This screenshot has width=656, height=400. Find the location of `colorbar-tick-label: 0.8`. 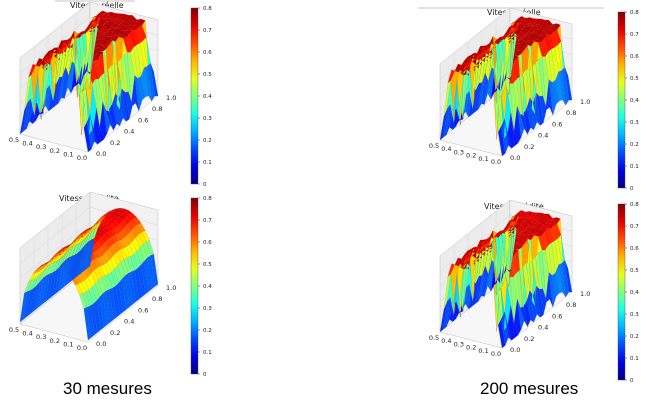

colorbar-tick-label: 0.8 is located at coordinates (634, 13).